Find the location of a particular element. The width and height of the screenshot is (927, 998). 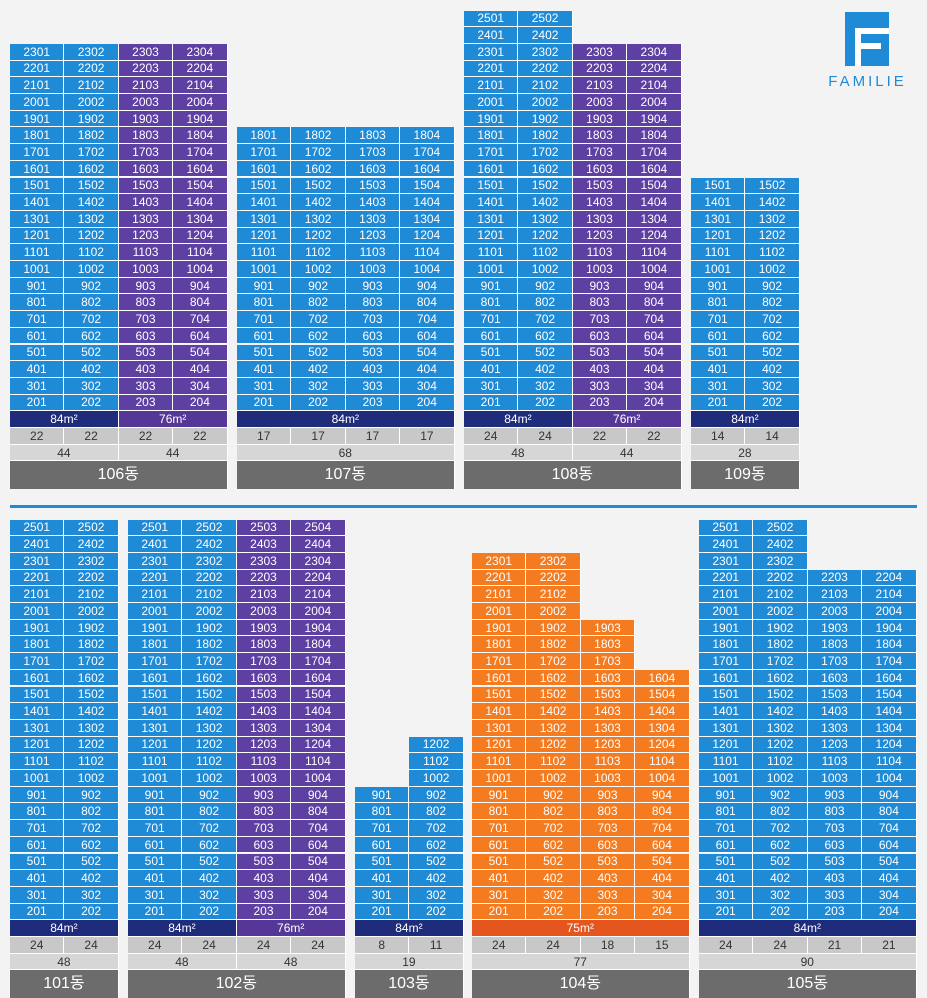

unit-cell: 1702 is located at coordinates (209, 661).